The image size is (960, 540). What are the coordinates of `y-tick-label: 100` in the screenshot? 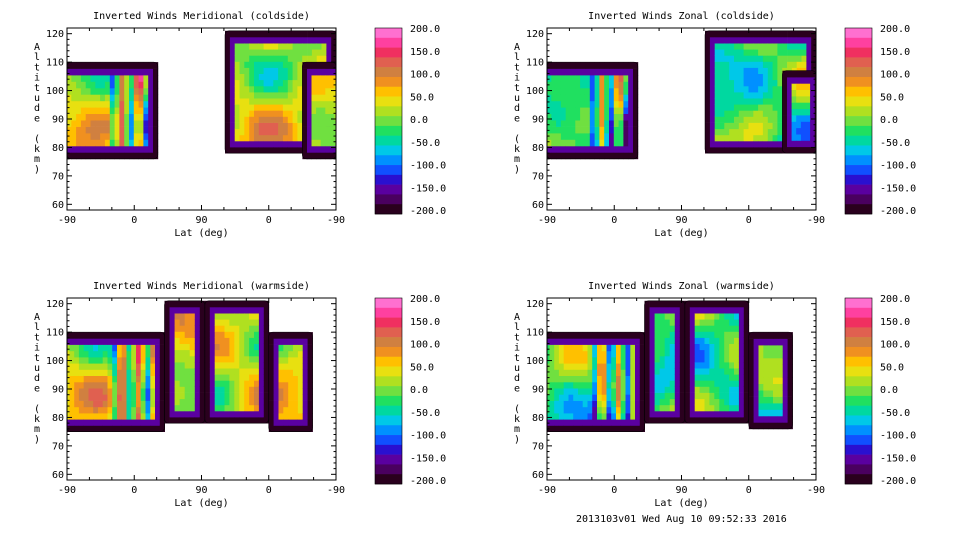 It's located at (55, 91).